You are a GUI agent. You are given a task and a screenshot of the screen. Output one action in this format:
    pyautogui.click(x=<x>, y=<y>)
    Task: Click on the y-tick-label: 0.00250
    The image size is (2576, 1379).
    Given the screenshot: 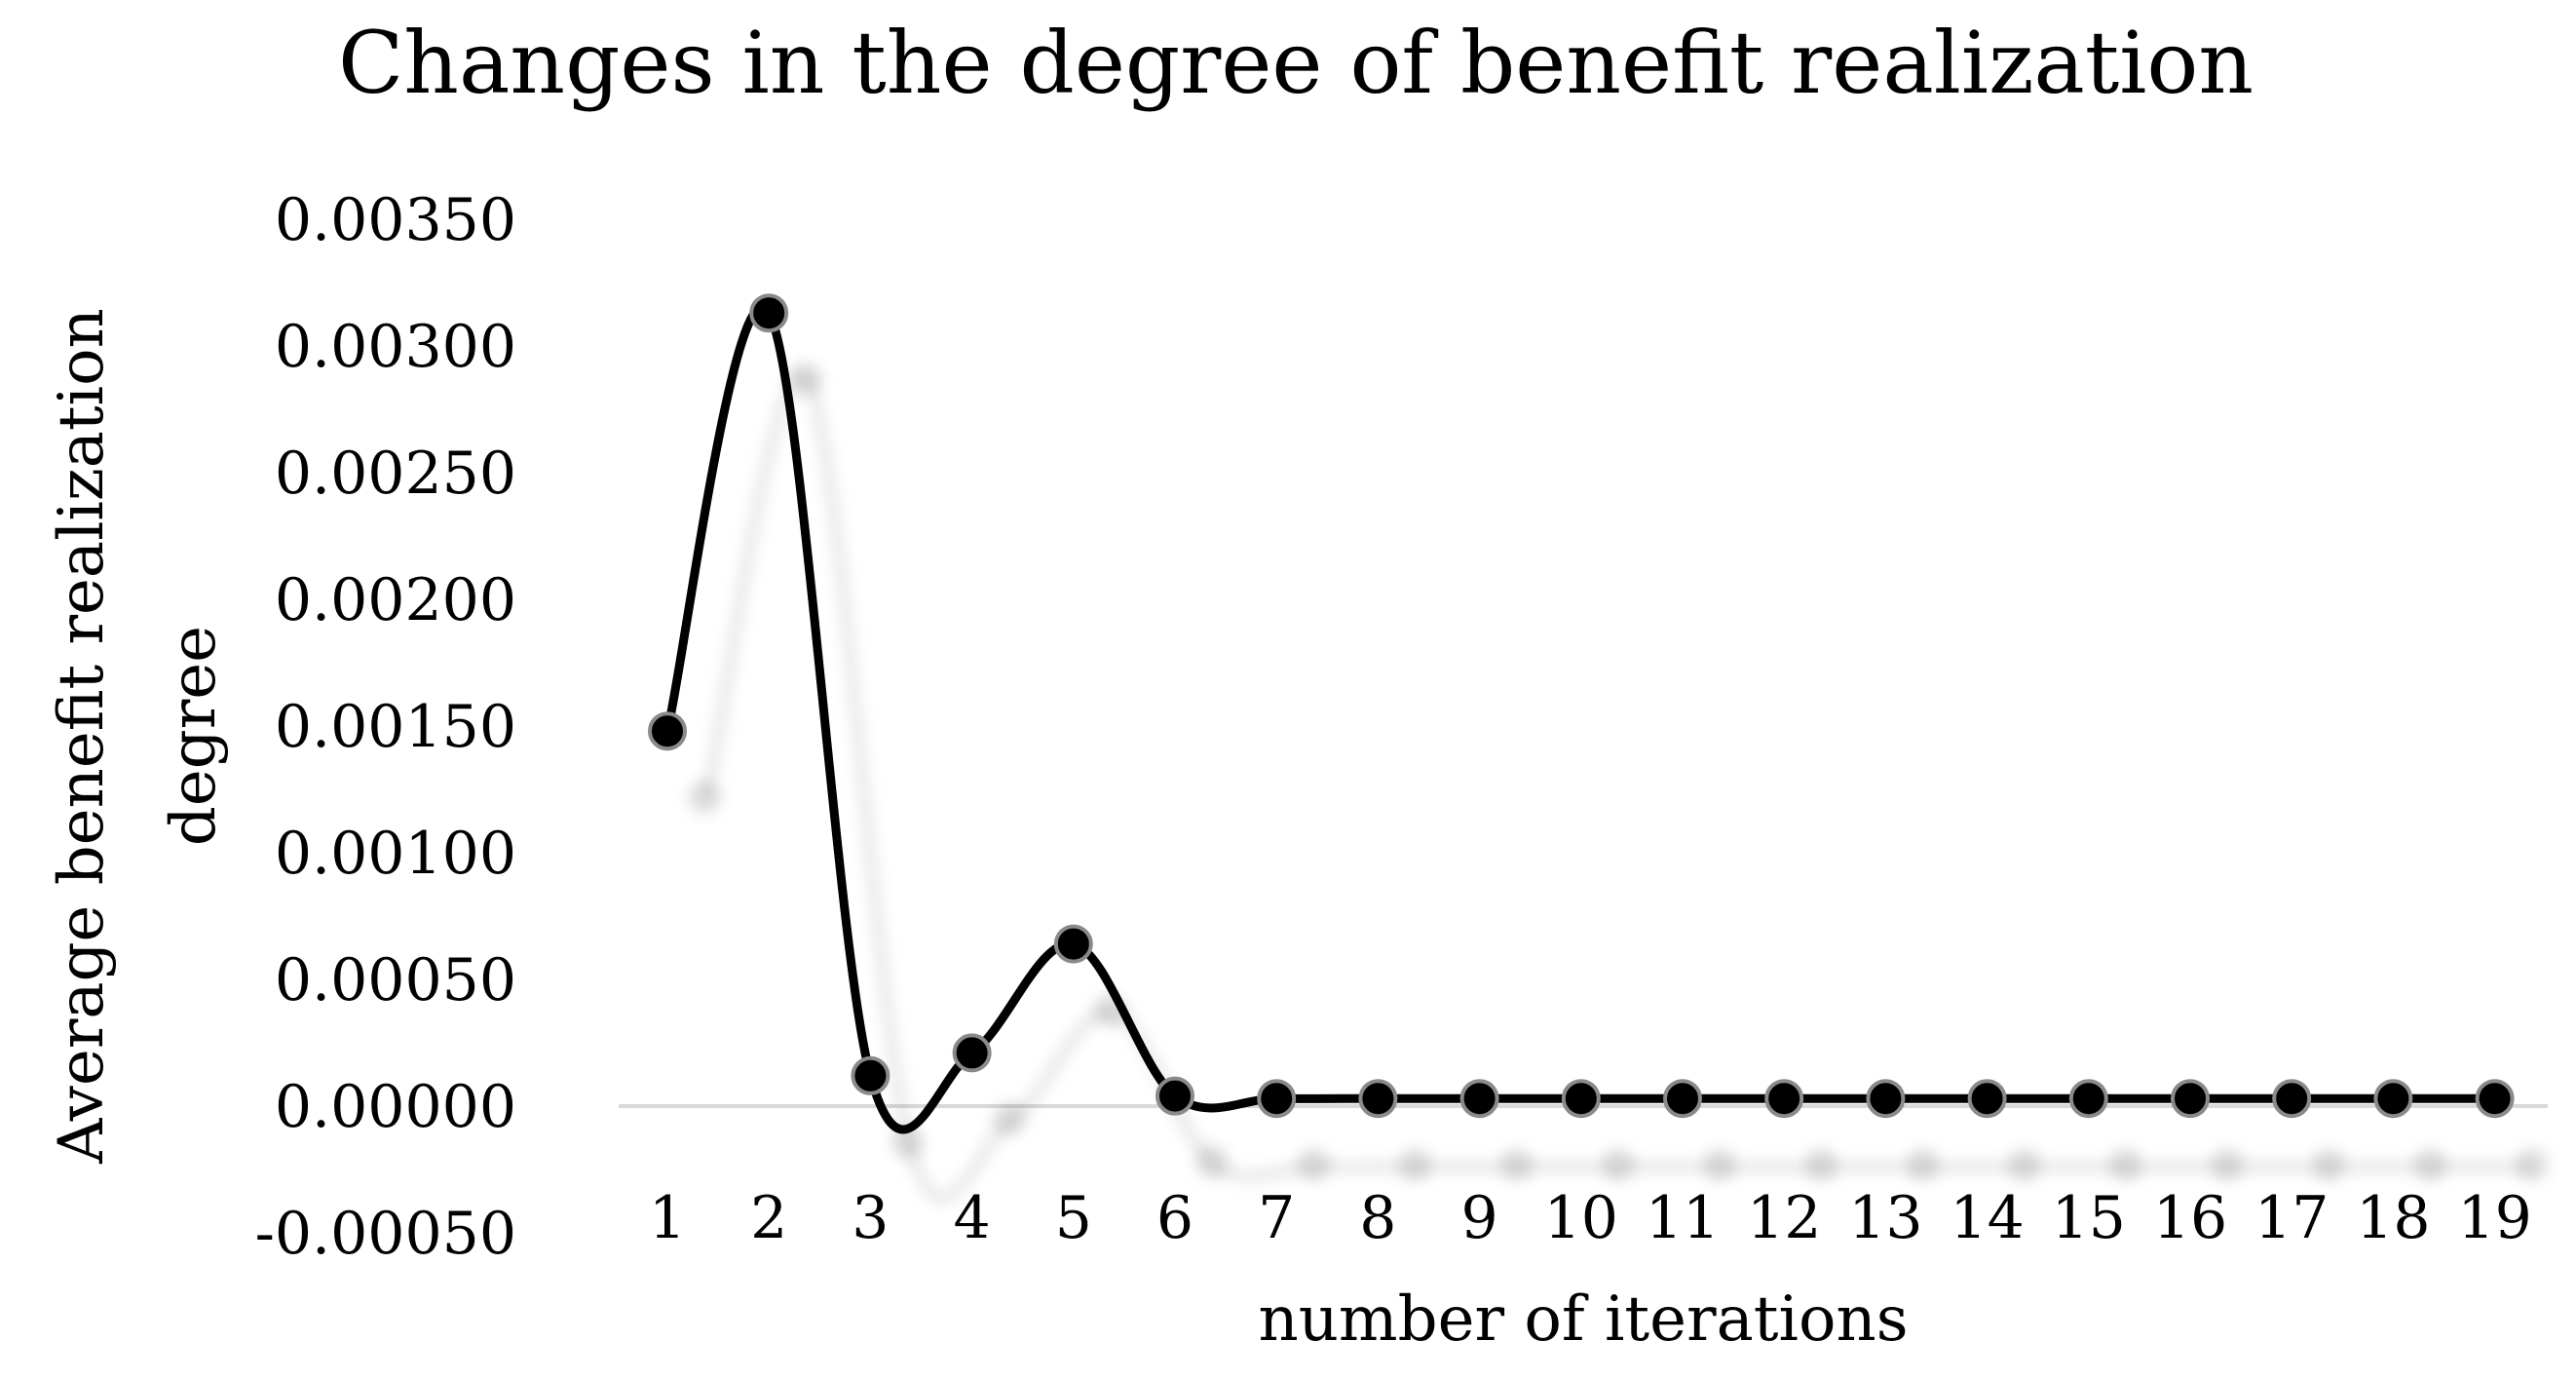 What is the action you would take?
    pyautogui.click(x=395, y=474)
    